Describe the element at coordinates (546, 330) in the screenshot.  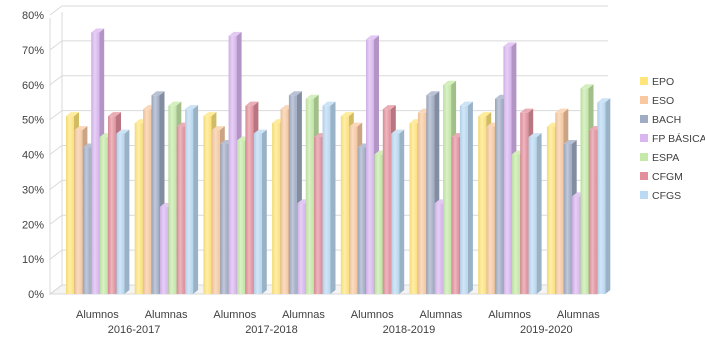
I see `group-label: 2019-2020` at that location.